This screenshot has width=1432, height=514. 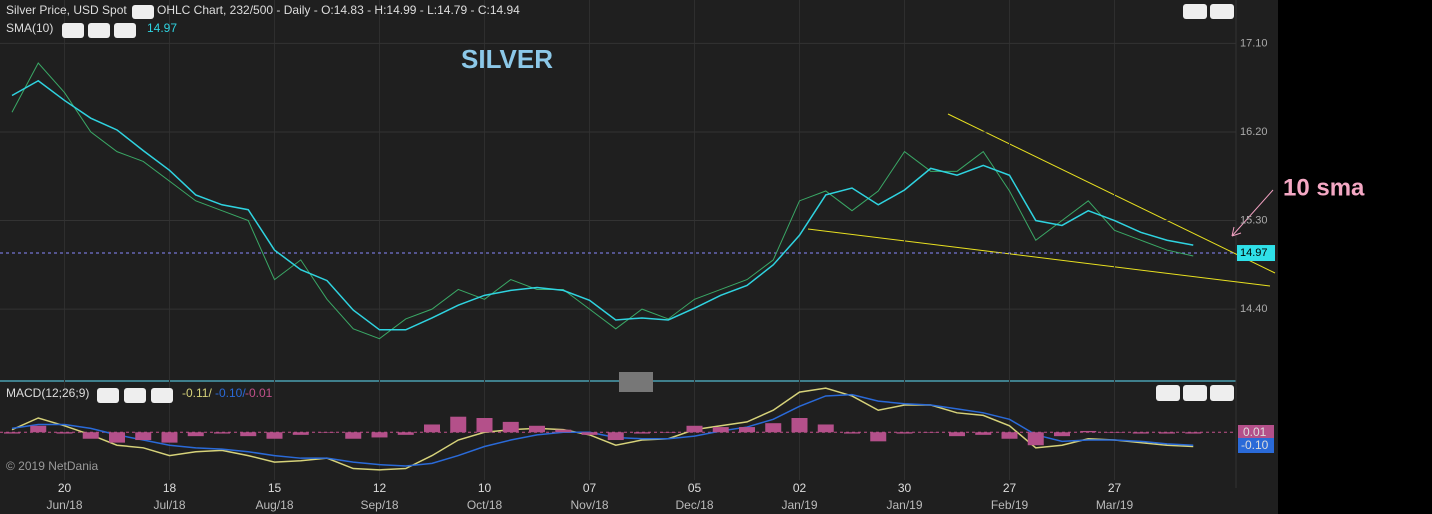 I want to click on x-tick-label: 15, so click(x=275, y=488).